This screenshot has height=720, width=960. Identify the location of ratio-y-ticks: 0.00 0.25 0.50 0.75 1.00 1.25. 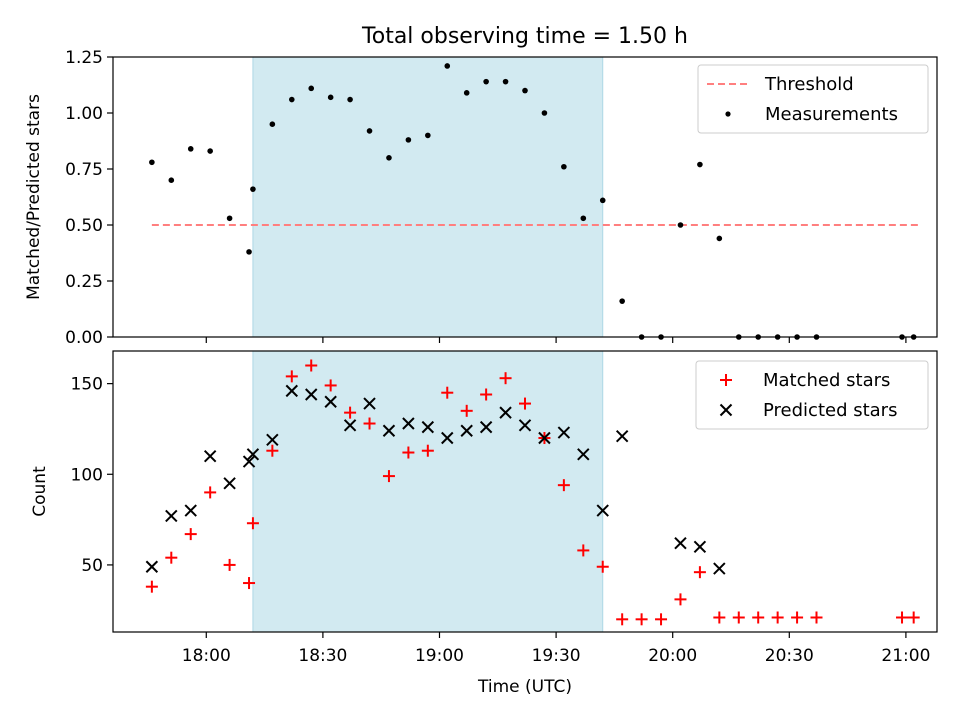
(89, 198).